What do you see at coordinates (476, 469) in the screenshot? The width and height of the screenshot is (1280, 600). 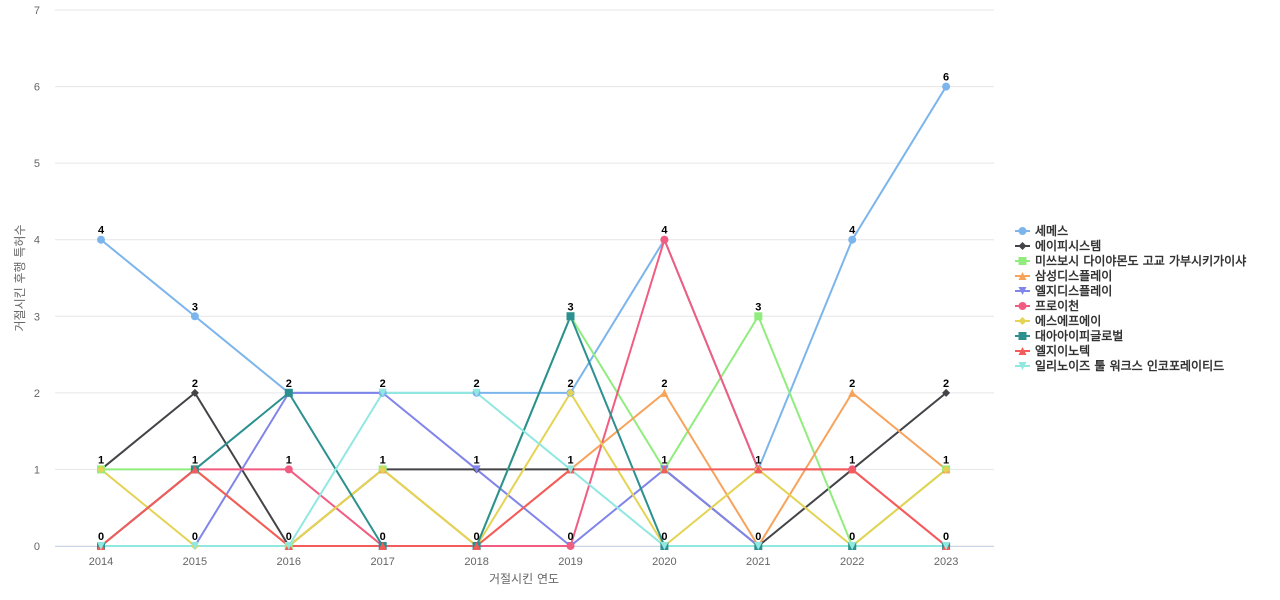 I see `series-4-point` at bounding box center [476, 469].